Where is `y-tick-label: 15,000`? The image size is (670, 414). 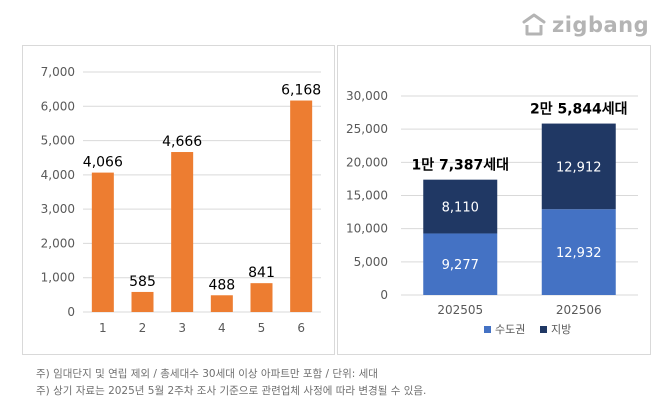
y-tick-label: 15,000 is located at coordinates (367, 196).